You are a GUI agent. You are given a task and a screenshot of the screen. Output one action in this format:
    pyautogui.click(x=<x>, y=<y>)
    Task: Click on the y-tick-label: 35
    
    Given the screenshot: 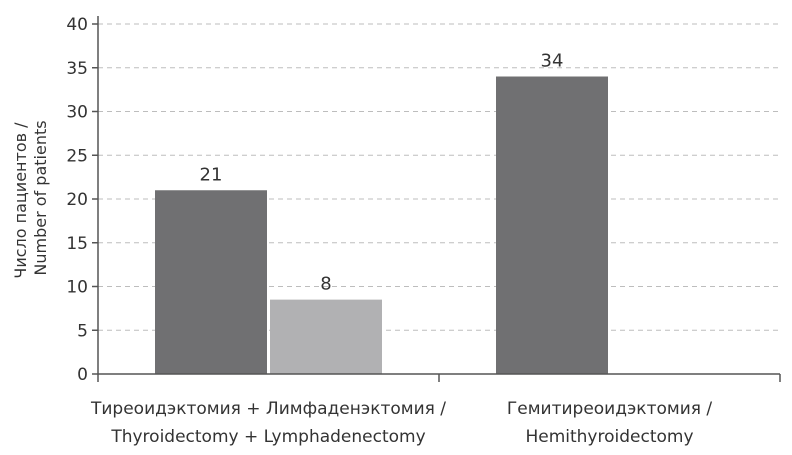 What is the action you would take?
    pyautogui.click(x=77, y=69)
    